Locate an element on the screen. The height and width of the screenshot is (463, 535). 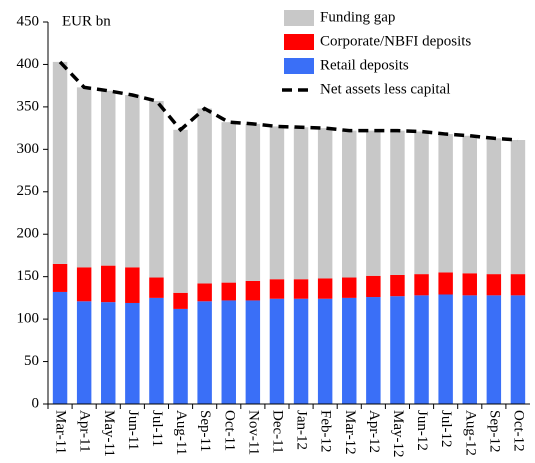
x-tick-label: Jan-12 is located at coordinates (302, 430).